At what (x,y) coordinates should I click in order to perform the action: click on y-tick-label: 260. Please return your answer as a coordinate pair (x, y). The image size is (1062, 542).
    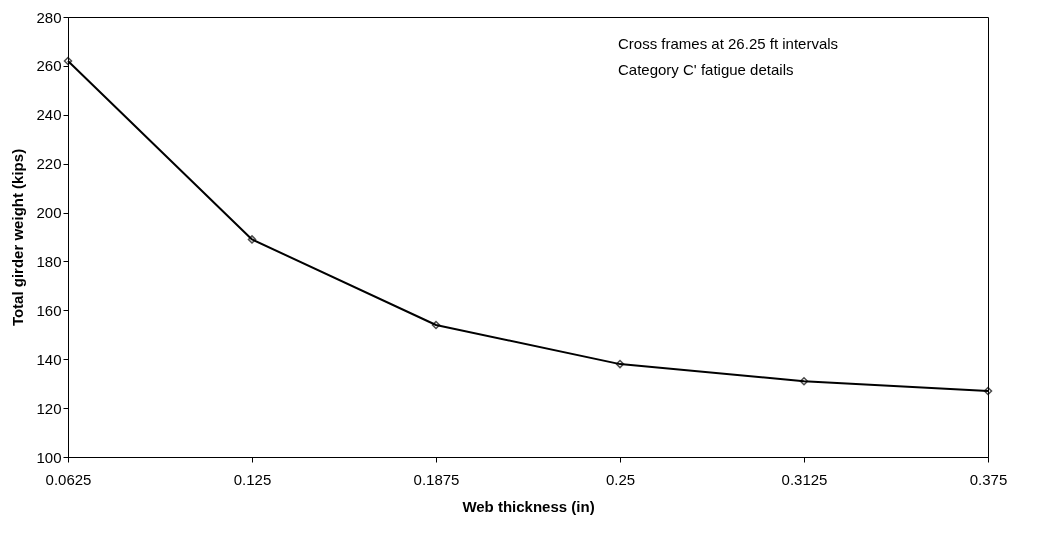
    Looking at the image, I should click on (49, 66).